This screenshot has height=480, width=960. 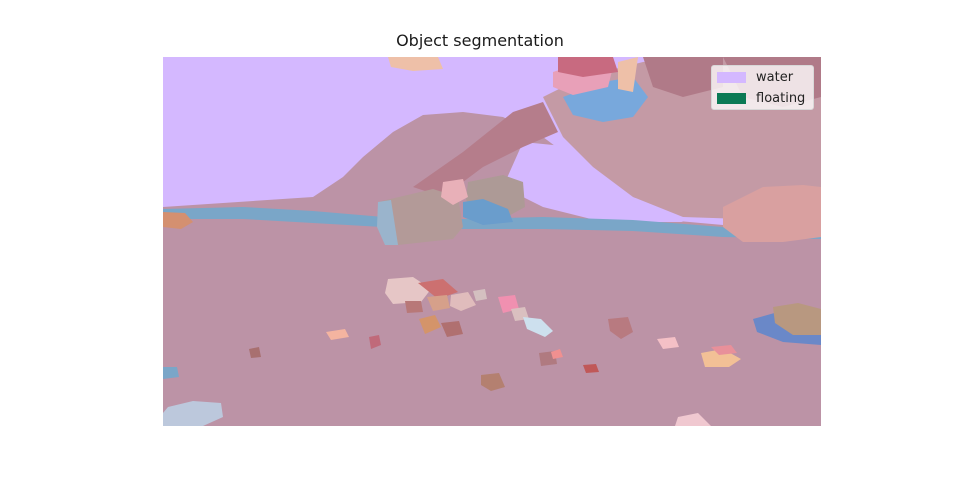 I want to click on figure-title: Object segmentation, so click(x=480, y=40).